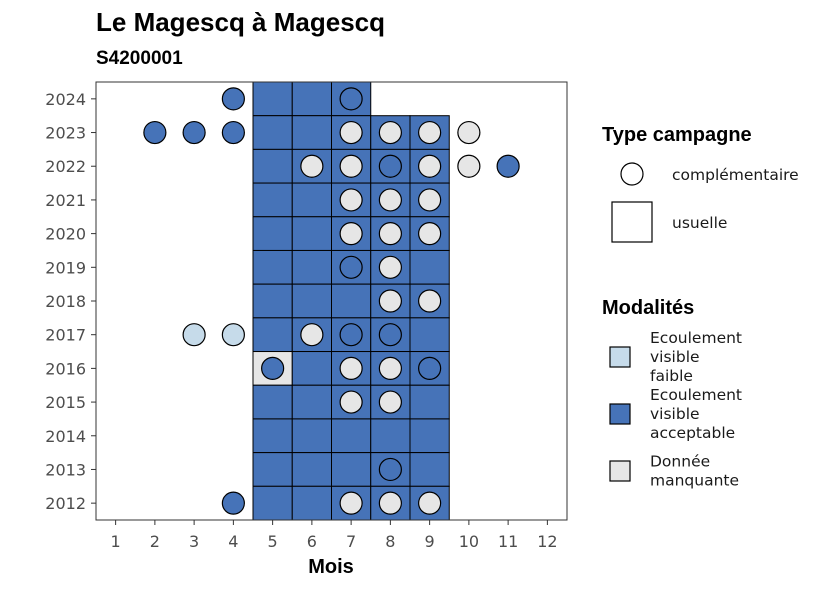  What do you see at coordinates (65, 436) in the screenshot?
I see `y-tick-label: 2014` at bounding box center [65, 436].